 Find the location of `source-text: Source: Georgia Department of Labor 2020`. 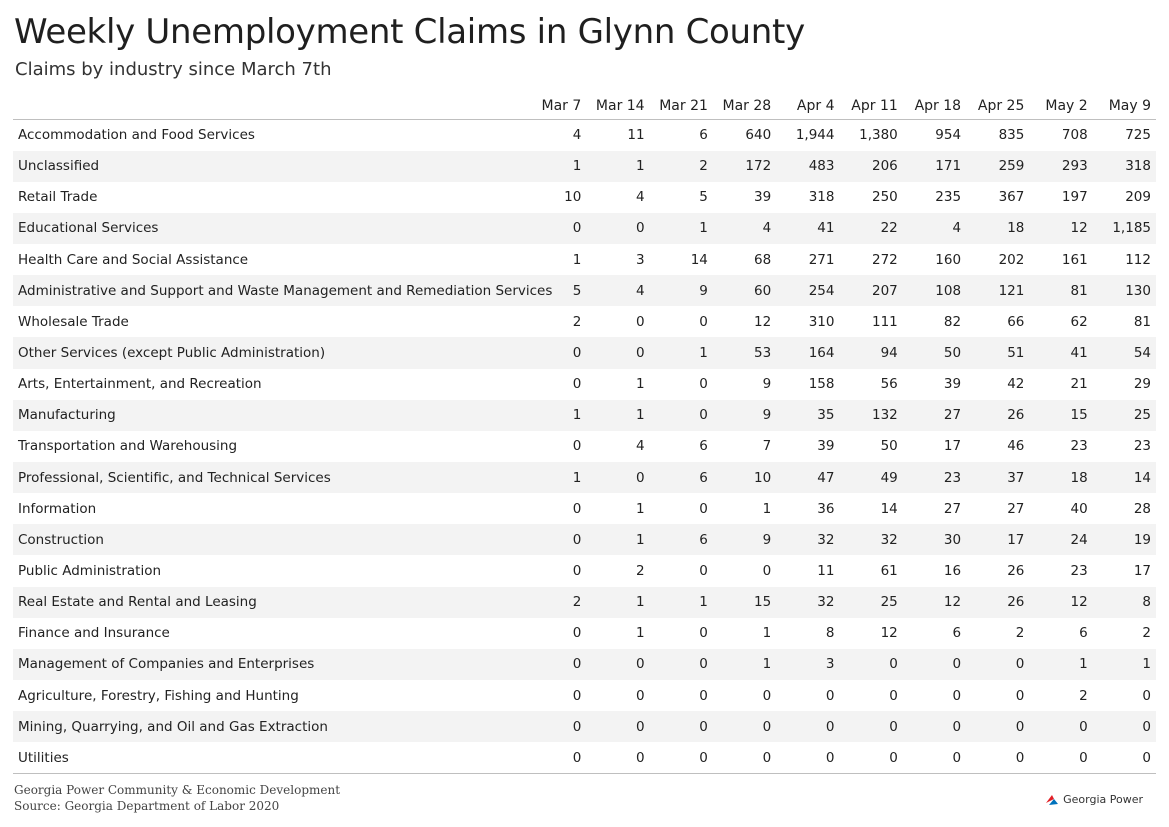

source-text: Source: Georgia Department of Labor 2020 is located at coordinates (147, 806).